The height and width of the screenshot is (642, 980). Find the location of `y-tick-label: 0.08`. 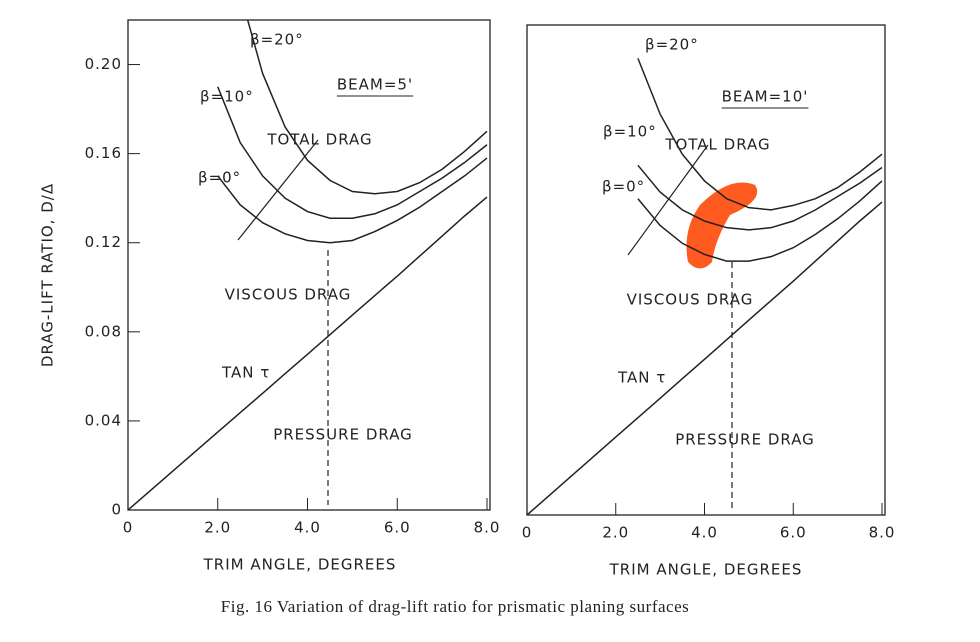

y-tick-label: 0.08 is located at coordinates (103, 331).